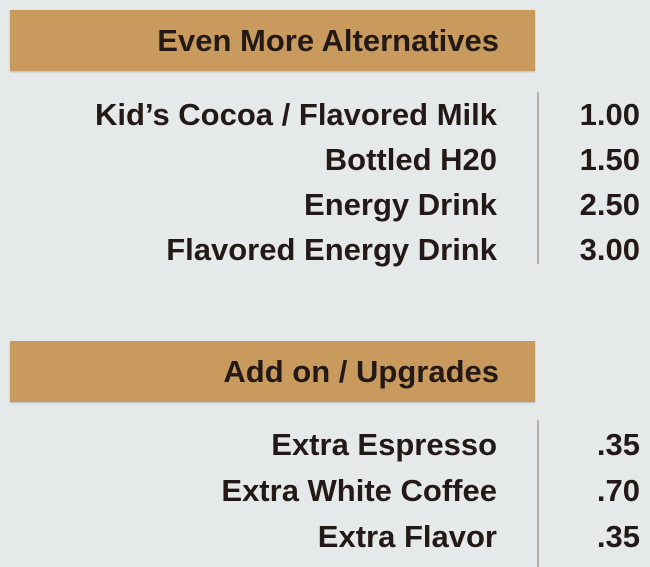 The image size is (650, 567). Describe the element at coordinates (609, 159) in the screenshot. I see `item-price: 1.50` at that location.